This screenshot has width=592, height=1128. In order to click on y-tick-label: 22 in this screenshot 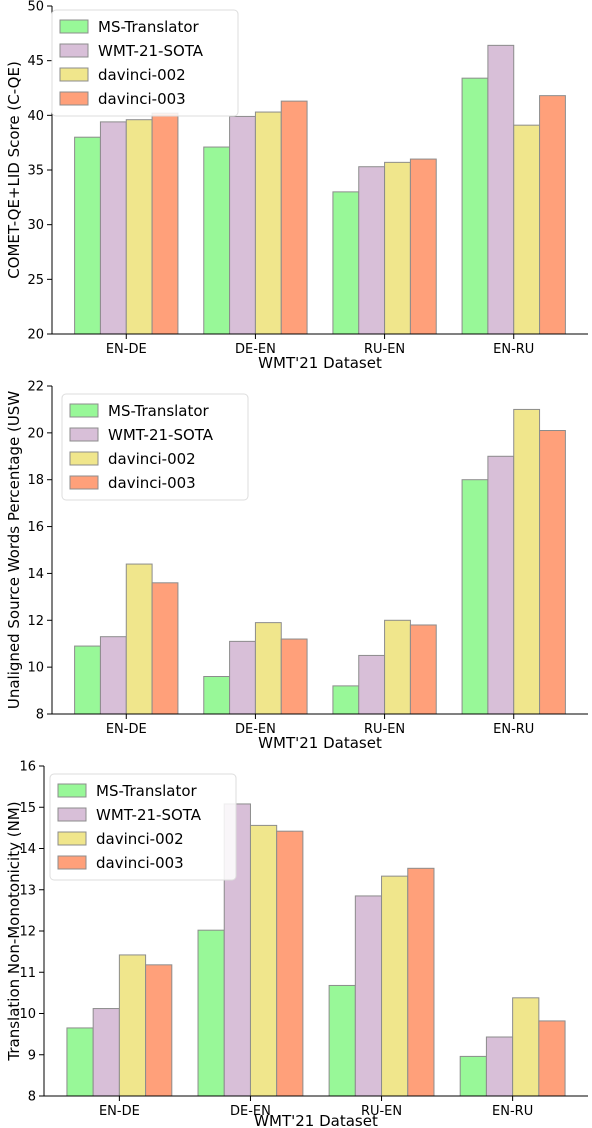, I will do `click(35, 387)`.